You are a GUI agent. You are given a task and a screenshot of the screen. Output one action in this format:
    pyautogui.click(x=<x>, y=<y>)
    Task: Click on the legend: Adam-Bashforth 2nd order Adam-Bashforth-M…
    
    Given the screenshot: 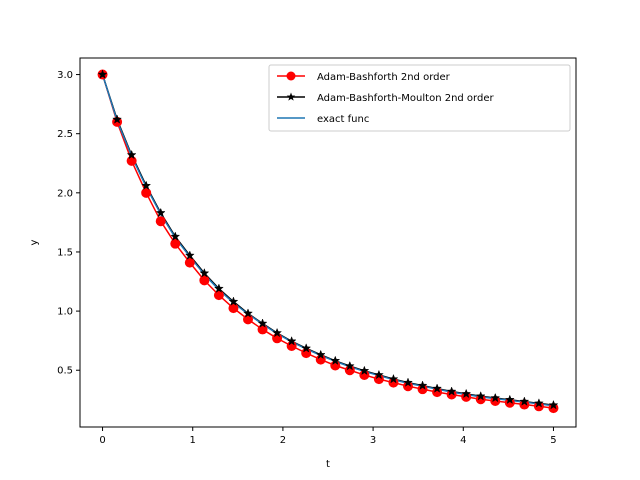 What is the action you would take?
    pyautogui.click(x=419, y=98)
    